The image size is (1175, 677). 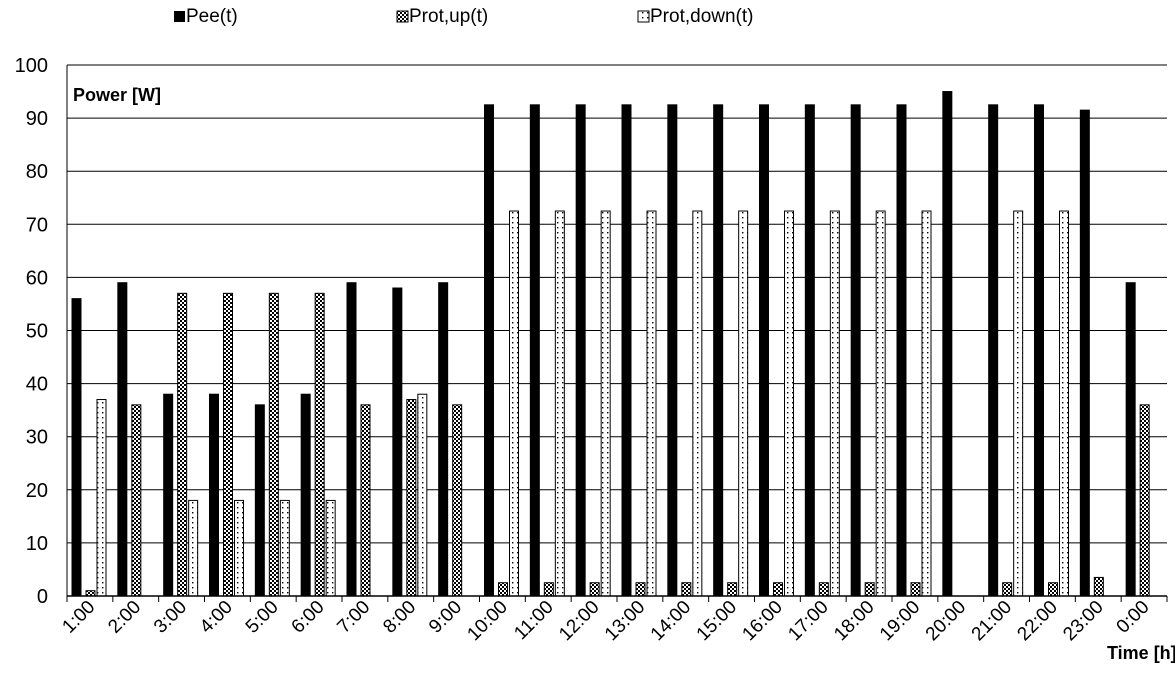 I want to click on y-tick-label: 100, so click(x=31, y=66).